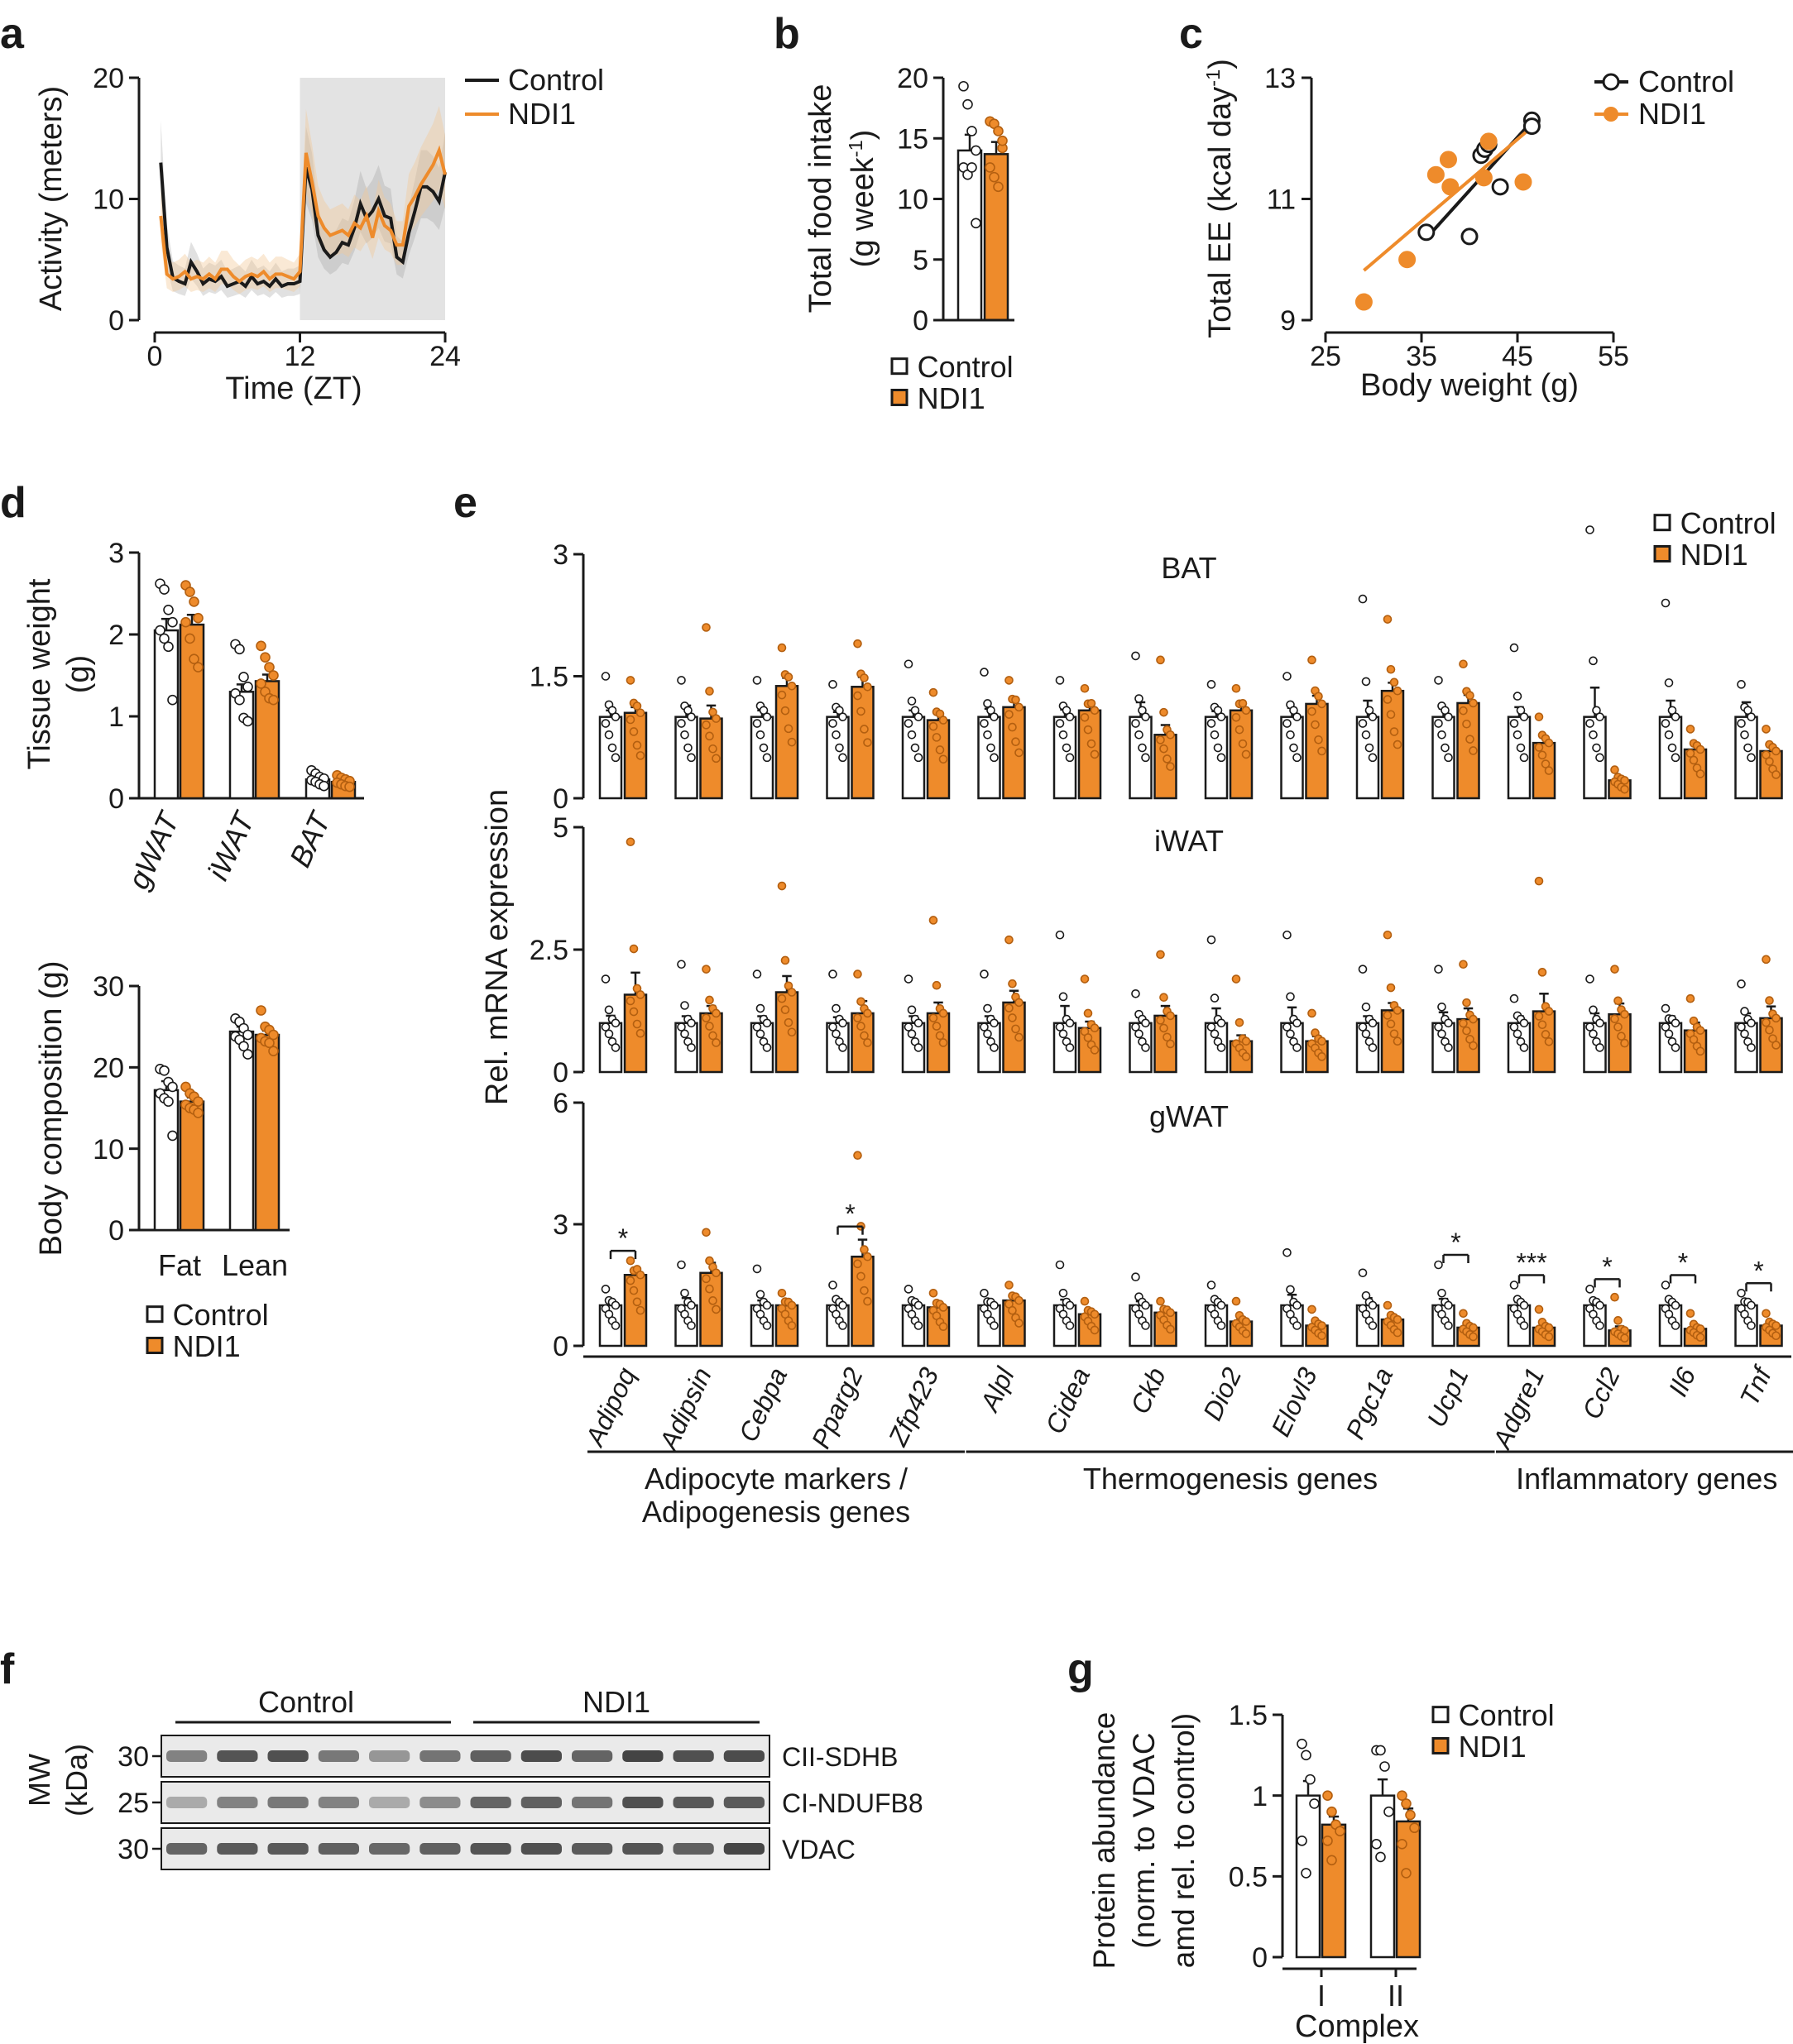  Describe the element at coordinates (1611, 114) in the screenshot. I see `legend-ndi1-marker` at that location.